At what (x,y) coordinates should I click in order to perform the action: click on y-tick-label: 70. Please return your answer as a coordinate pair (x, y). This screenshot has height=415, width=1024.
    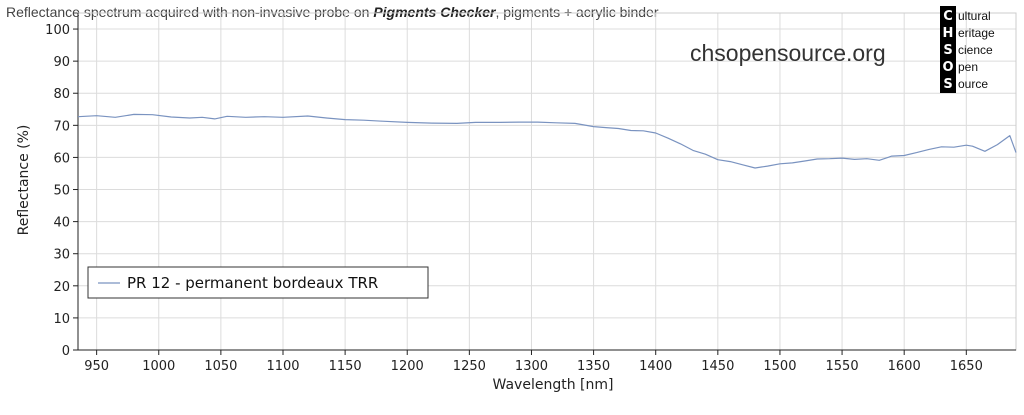
    Looking at the image, I should click on (61, 126).